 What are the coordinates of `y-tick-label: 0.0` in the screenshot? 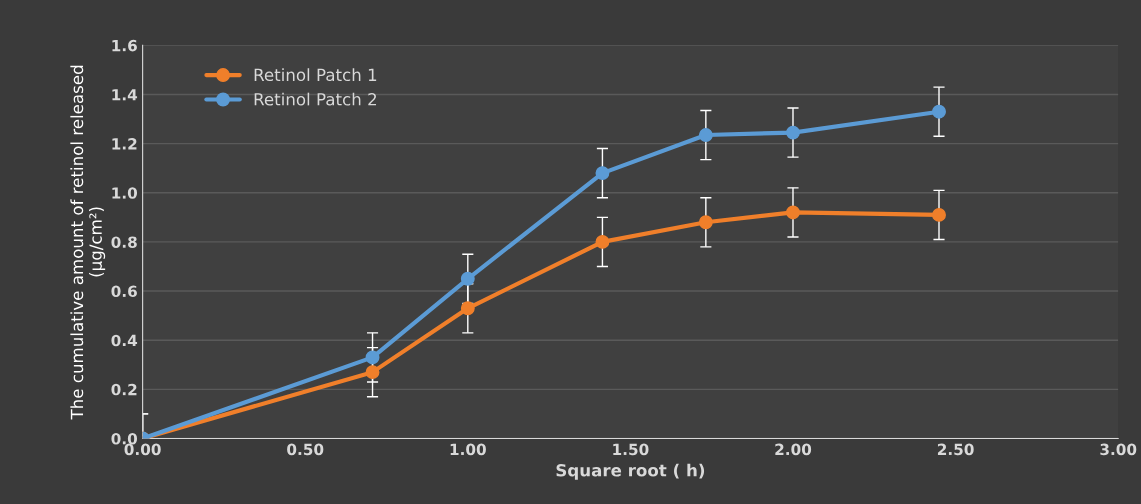 It's located at (124, 438).